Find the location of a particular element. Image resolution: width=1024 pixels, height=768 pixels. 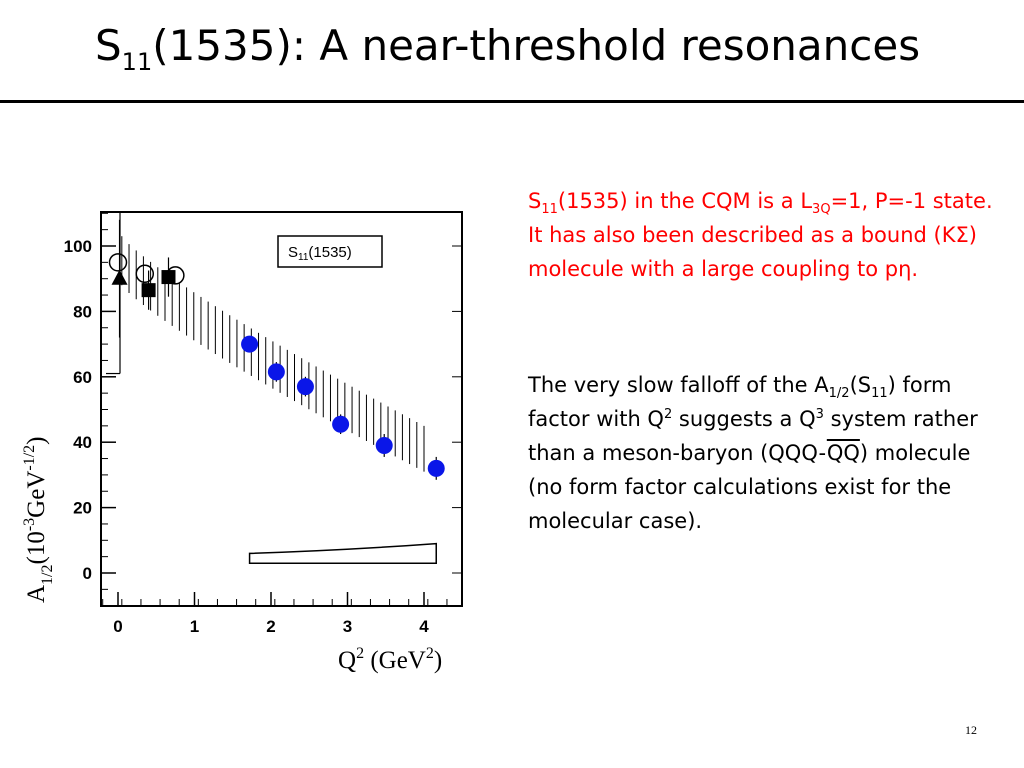

y-axis-label: A1/2(10-3GeV-1/2) is located at coordinates (38, 520).